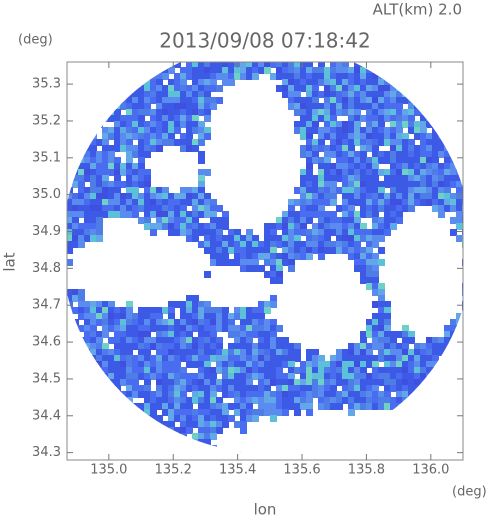 The image size is (491, 521). What do you see at coordinates (46, 452) in the screenshot?
I see `y-tick-label: 34.3` at bounding box center [46, 452].